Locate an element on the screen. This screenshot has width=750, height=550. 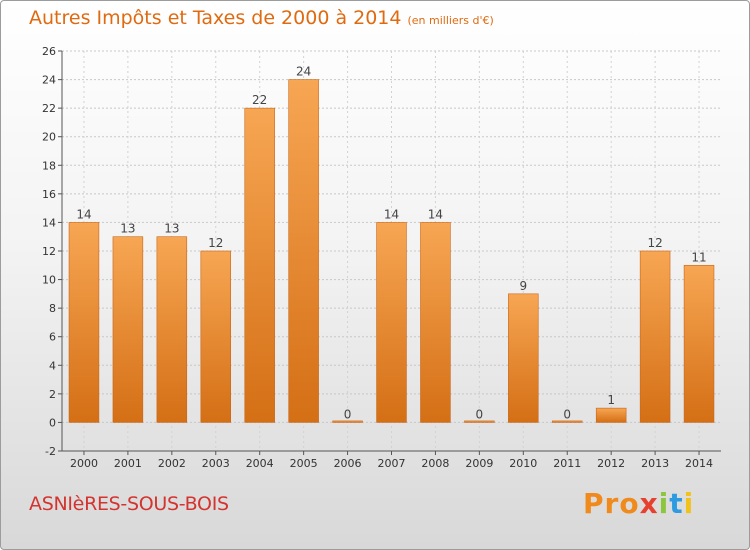
bar-value-label: 9 is located at coordinates (523, 286).